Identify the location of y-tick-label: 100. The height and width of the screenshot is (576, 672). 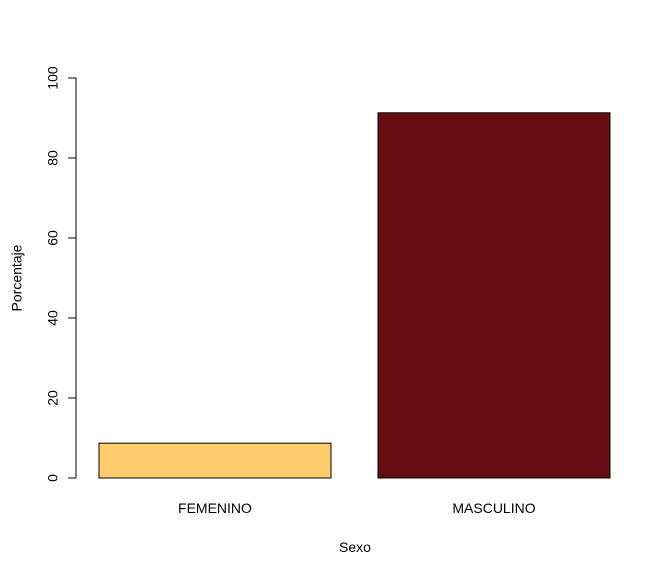
(53, 78).